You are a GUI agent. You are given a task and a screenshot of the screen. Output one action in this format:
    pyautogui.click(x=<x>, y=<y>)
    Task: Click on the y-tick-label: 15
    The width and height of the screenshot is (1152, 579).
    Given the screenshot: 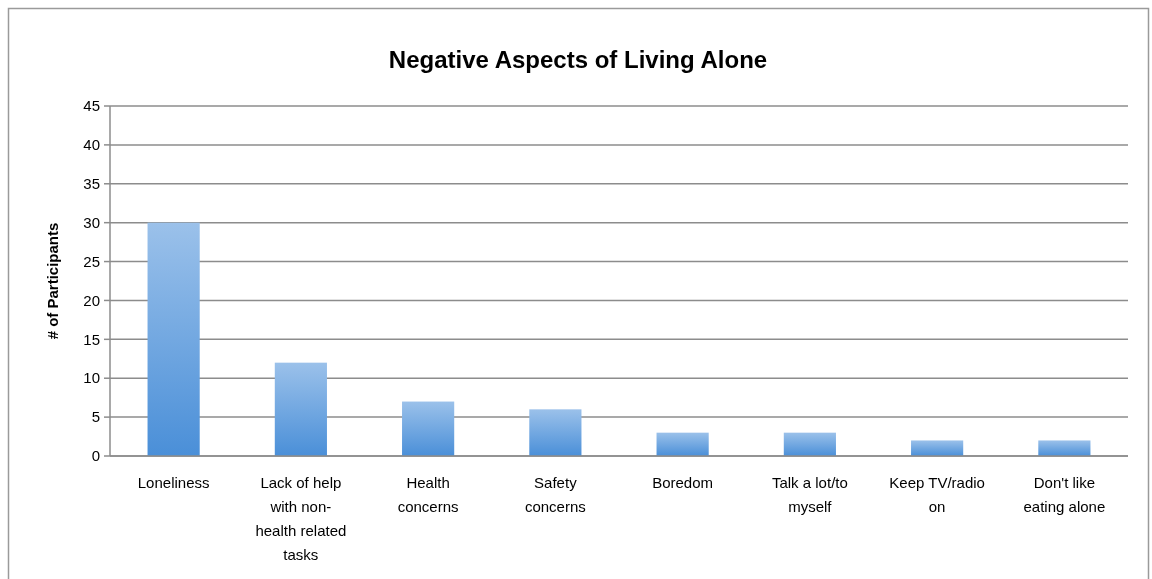 What is the action you would take?
    pyautogui.click(x=91, y=339)
    